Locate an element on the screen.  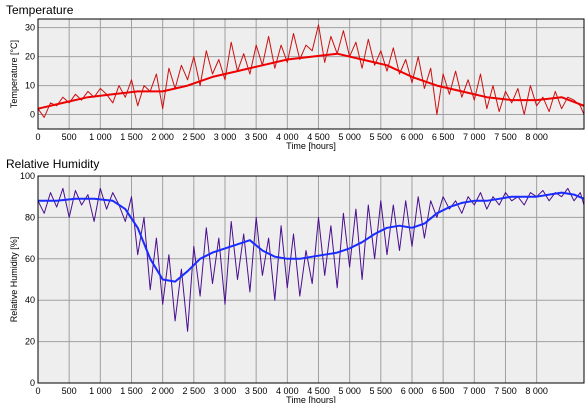
temperature-x-tick-label: 5 500 is located at coordinates (381, 137).